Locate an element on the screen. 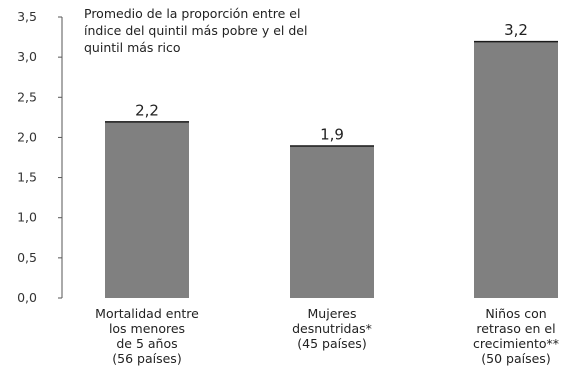  category-label-line: (56 países) is located at coordinates (146, 358).